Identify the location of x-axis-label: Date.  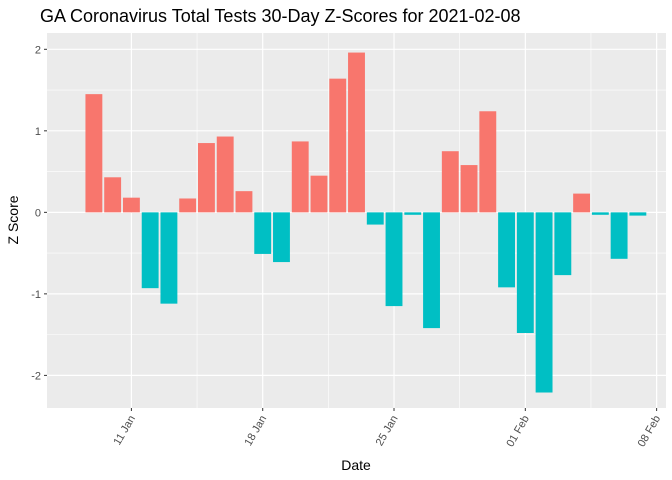
(356, 465).